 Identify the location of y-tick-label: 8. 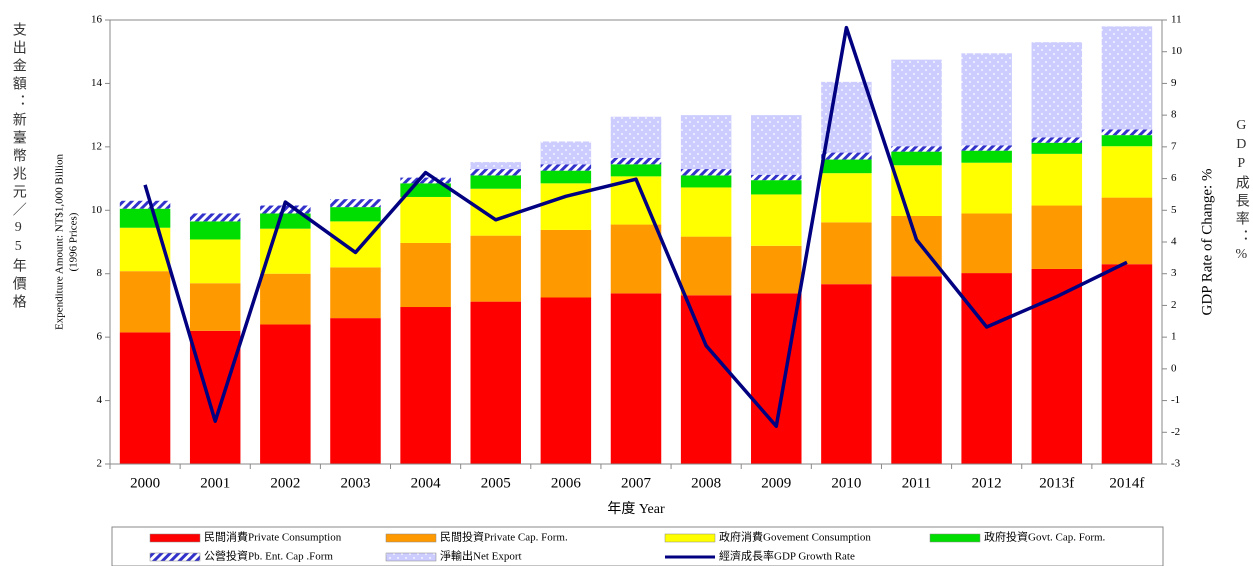
(100, 273).